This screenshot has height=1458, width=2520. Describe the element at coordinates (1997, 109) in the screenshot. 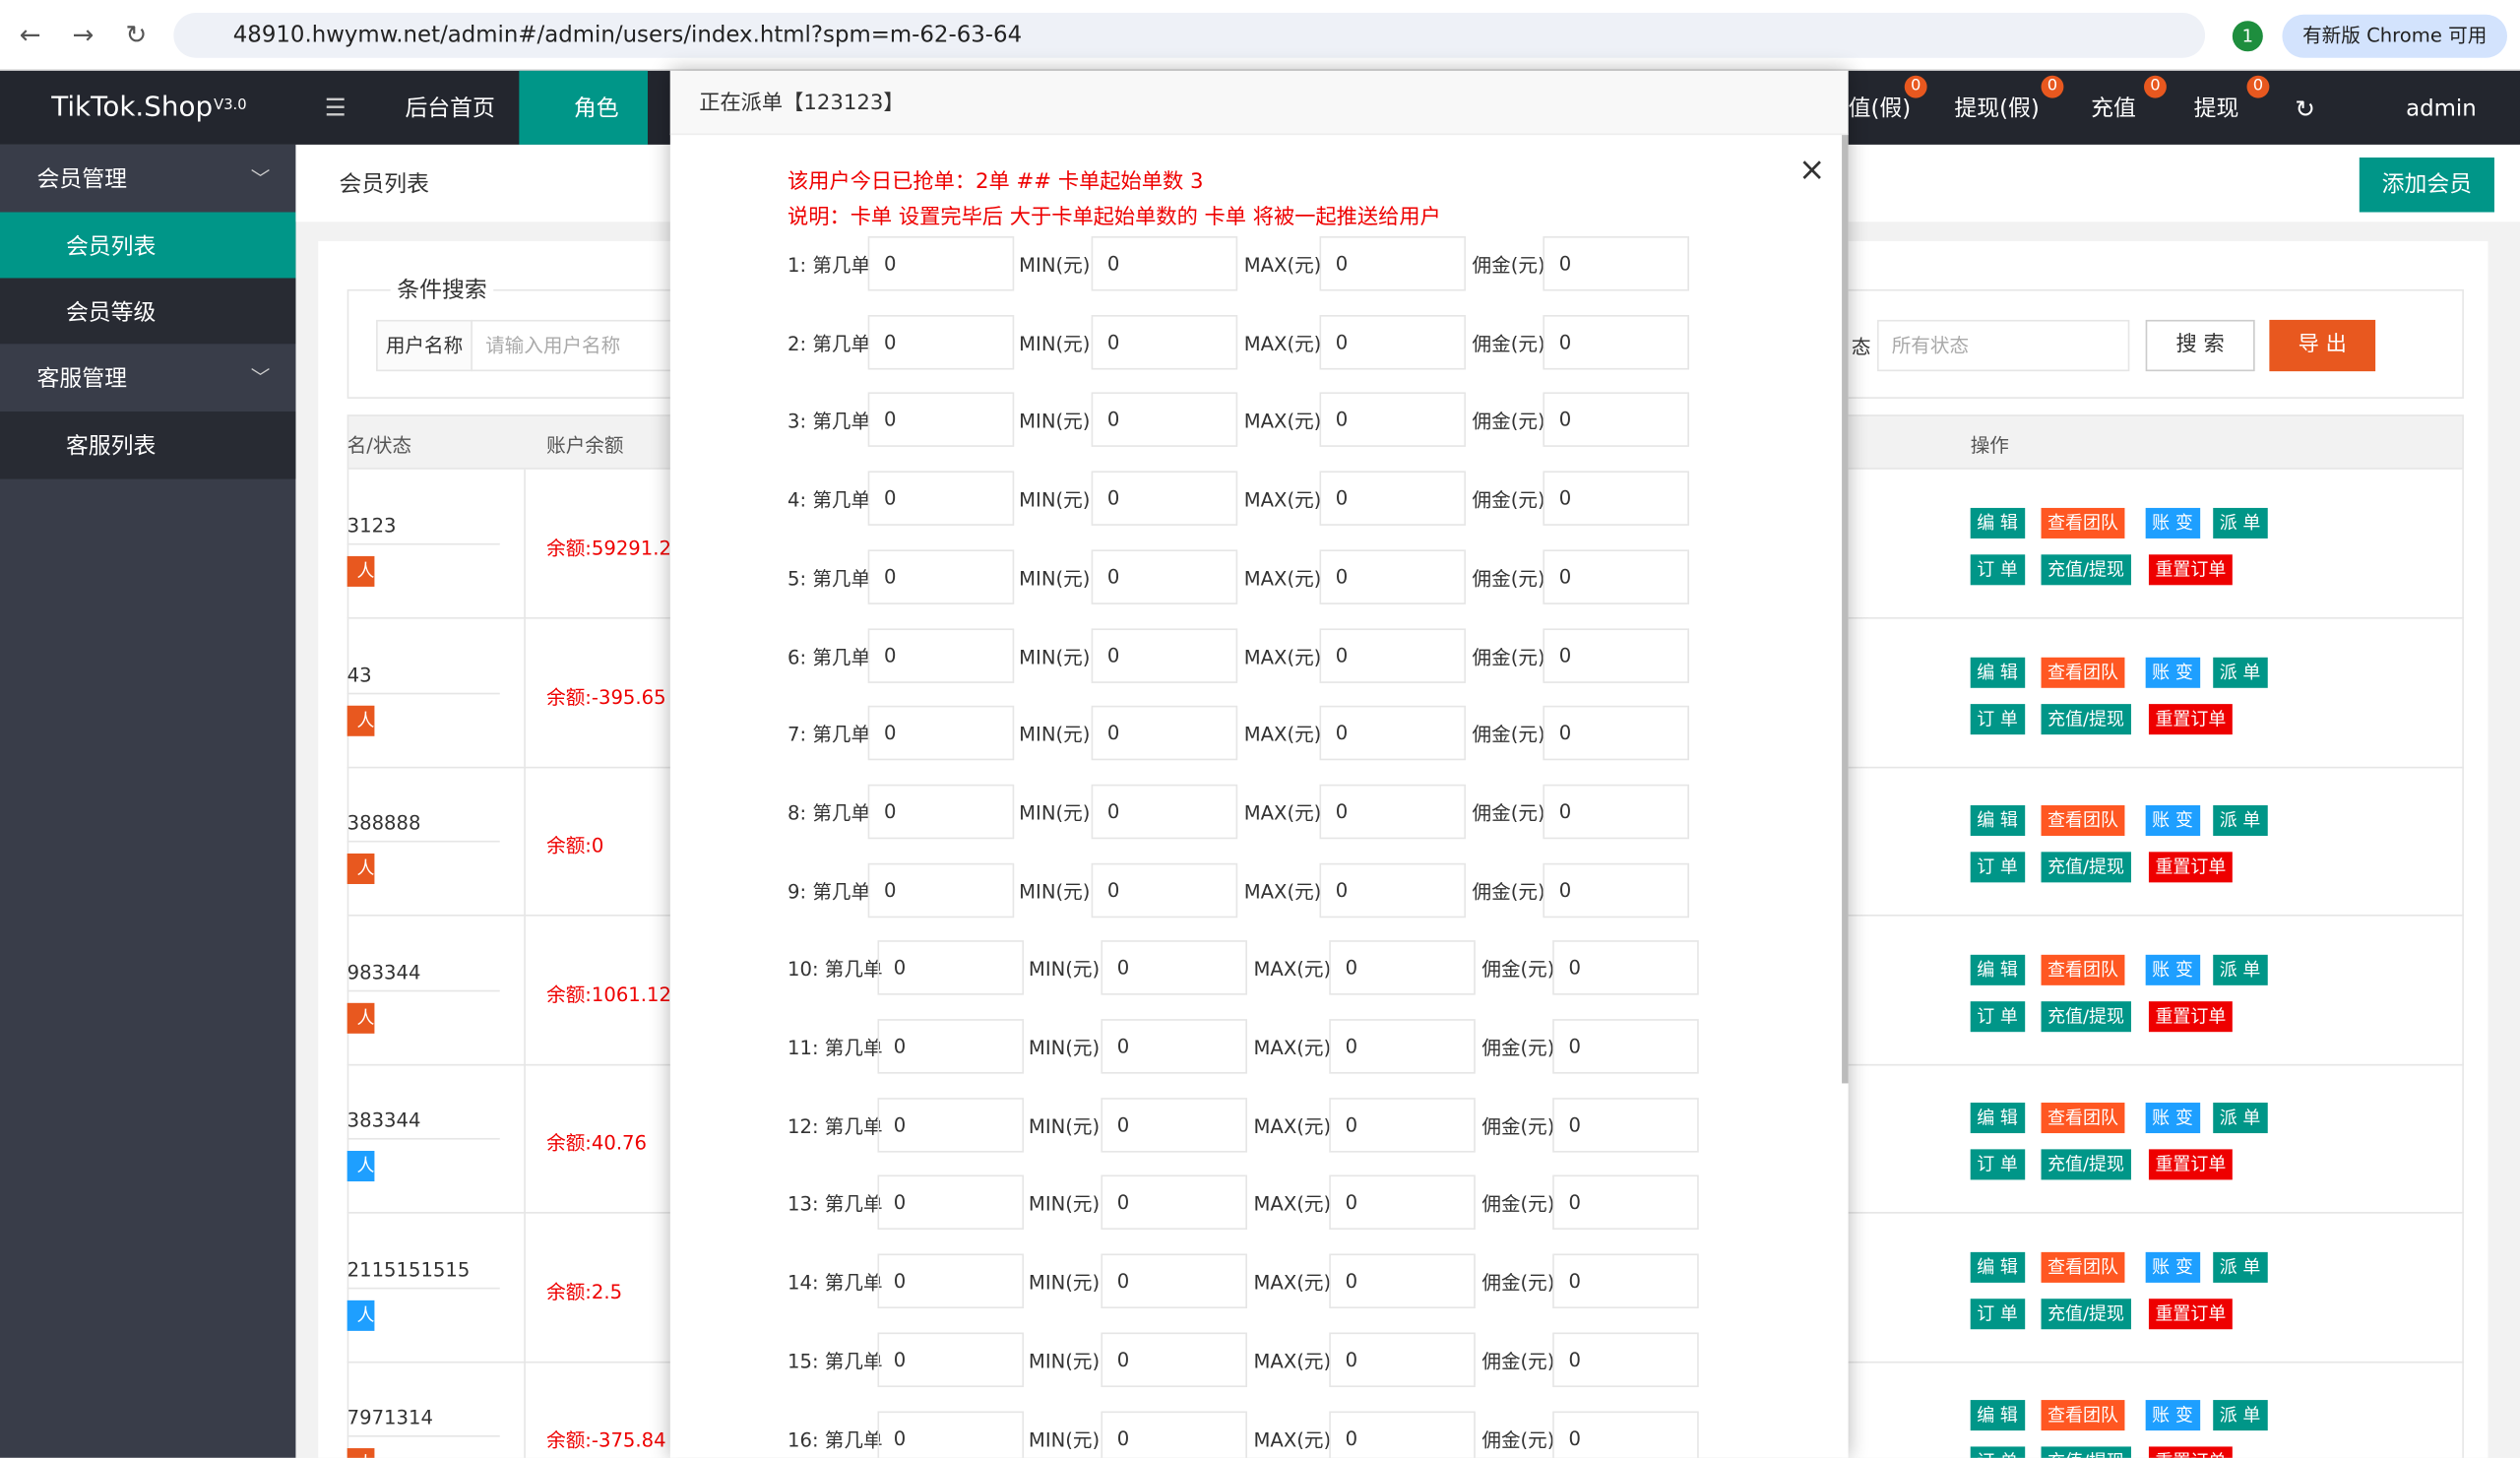

I see `header-link: 提现(假)` at that location.